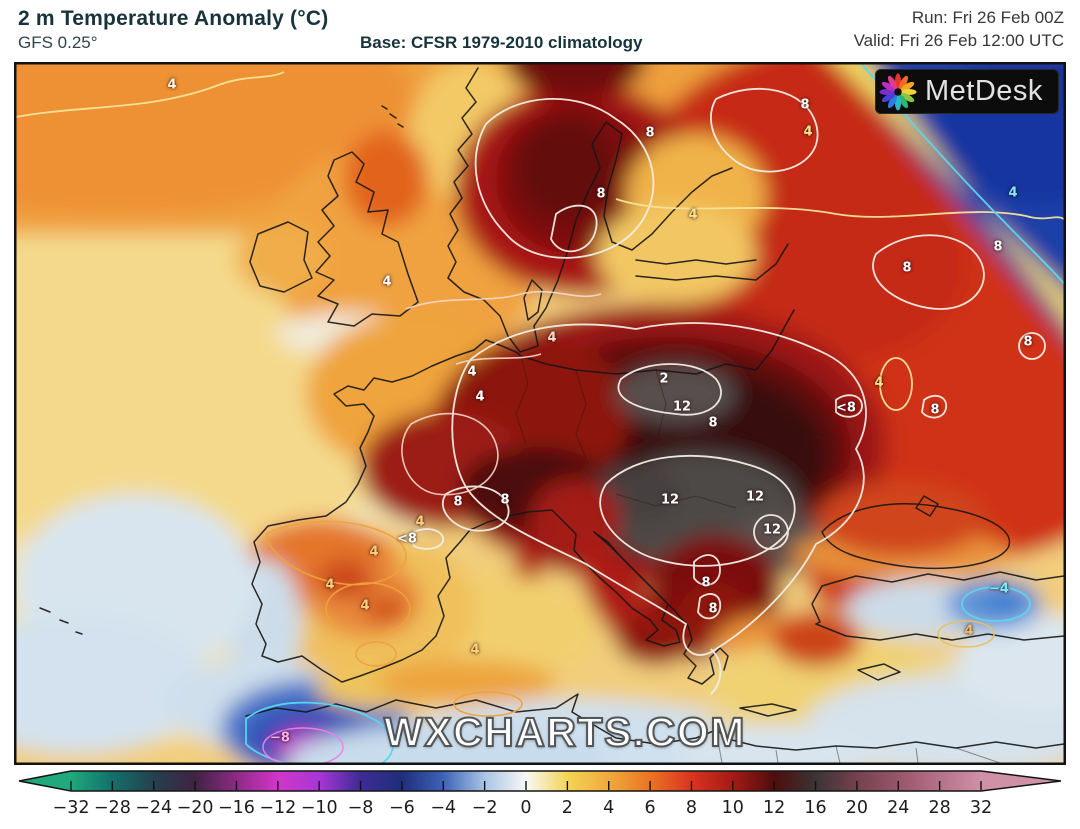 The image size is (1080, 829). Describe the element at coordinates (319, 808) in the screenshot. I see `colorbar-tick-label: −10` at that location.